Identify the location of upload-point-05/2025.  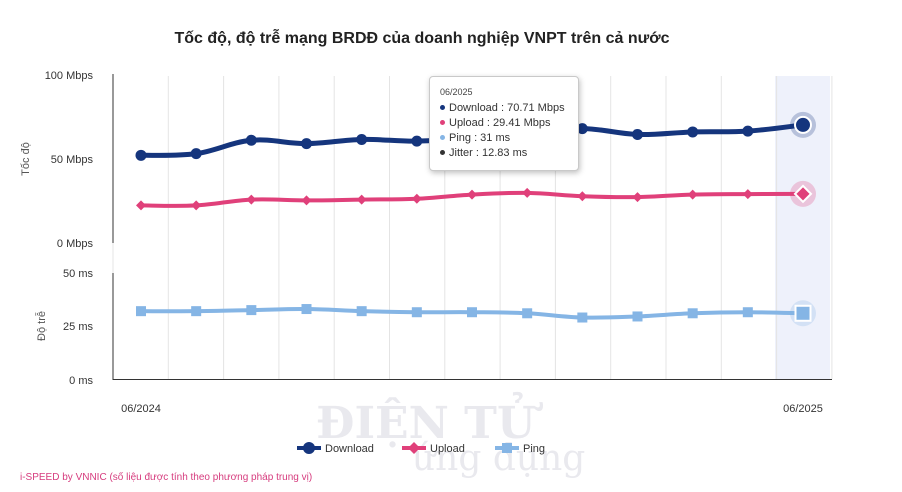
(747, 194).